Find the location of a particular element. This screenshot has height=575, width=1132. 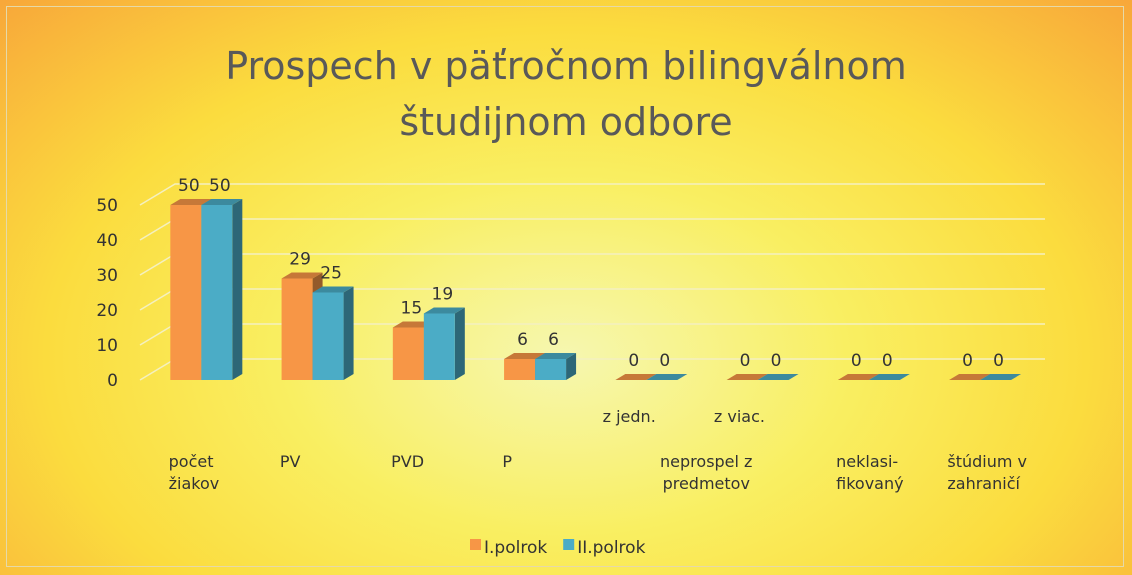

data-label: 29 is located at coordinates (300, 260).